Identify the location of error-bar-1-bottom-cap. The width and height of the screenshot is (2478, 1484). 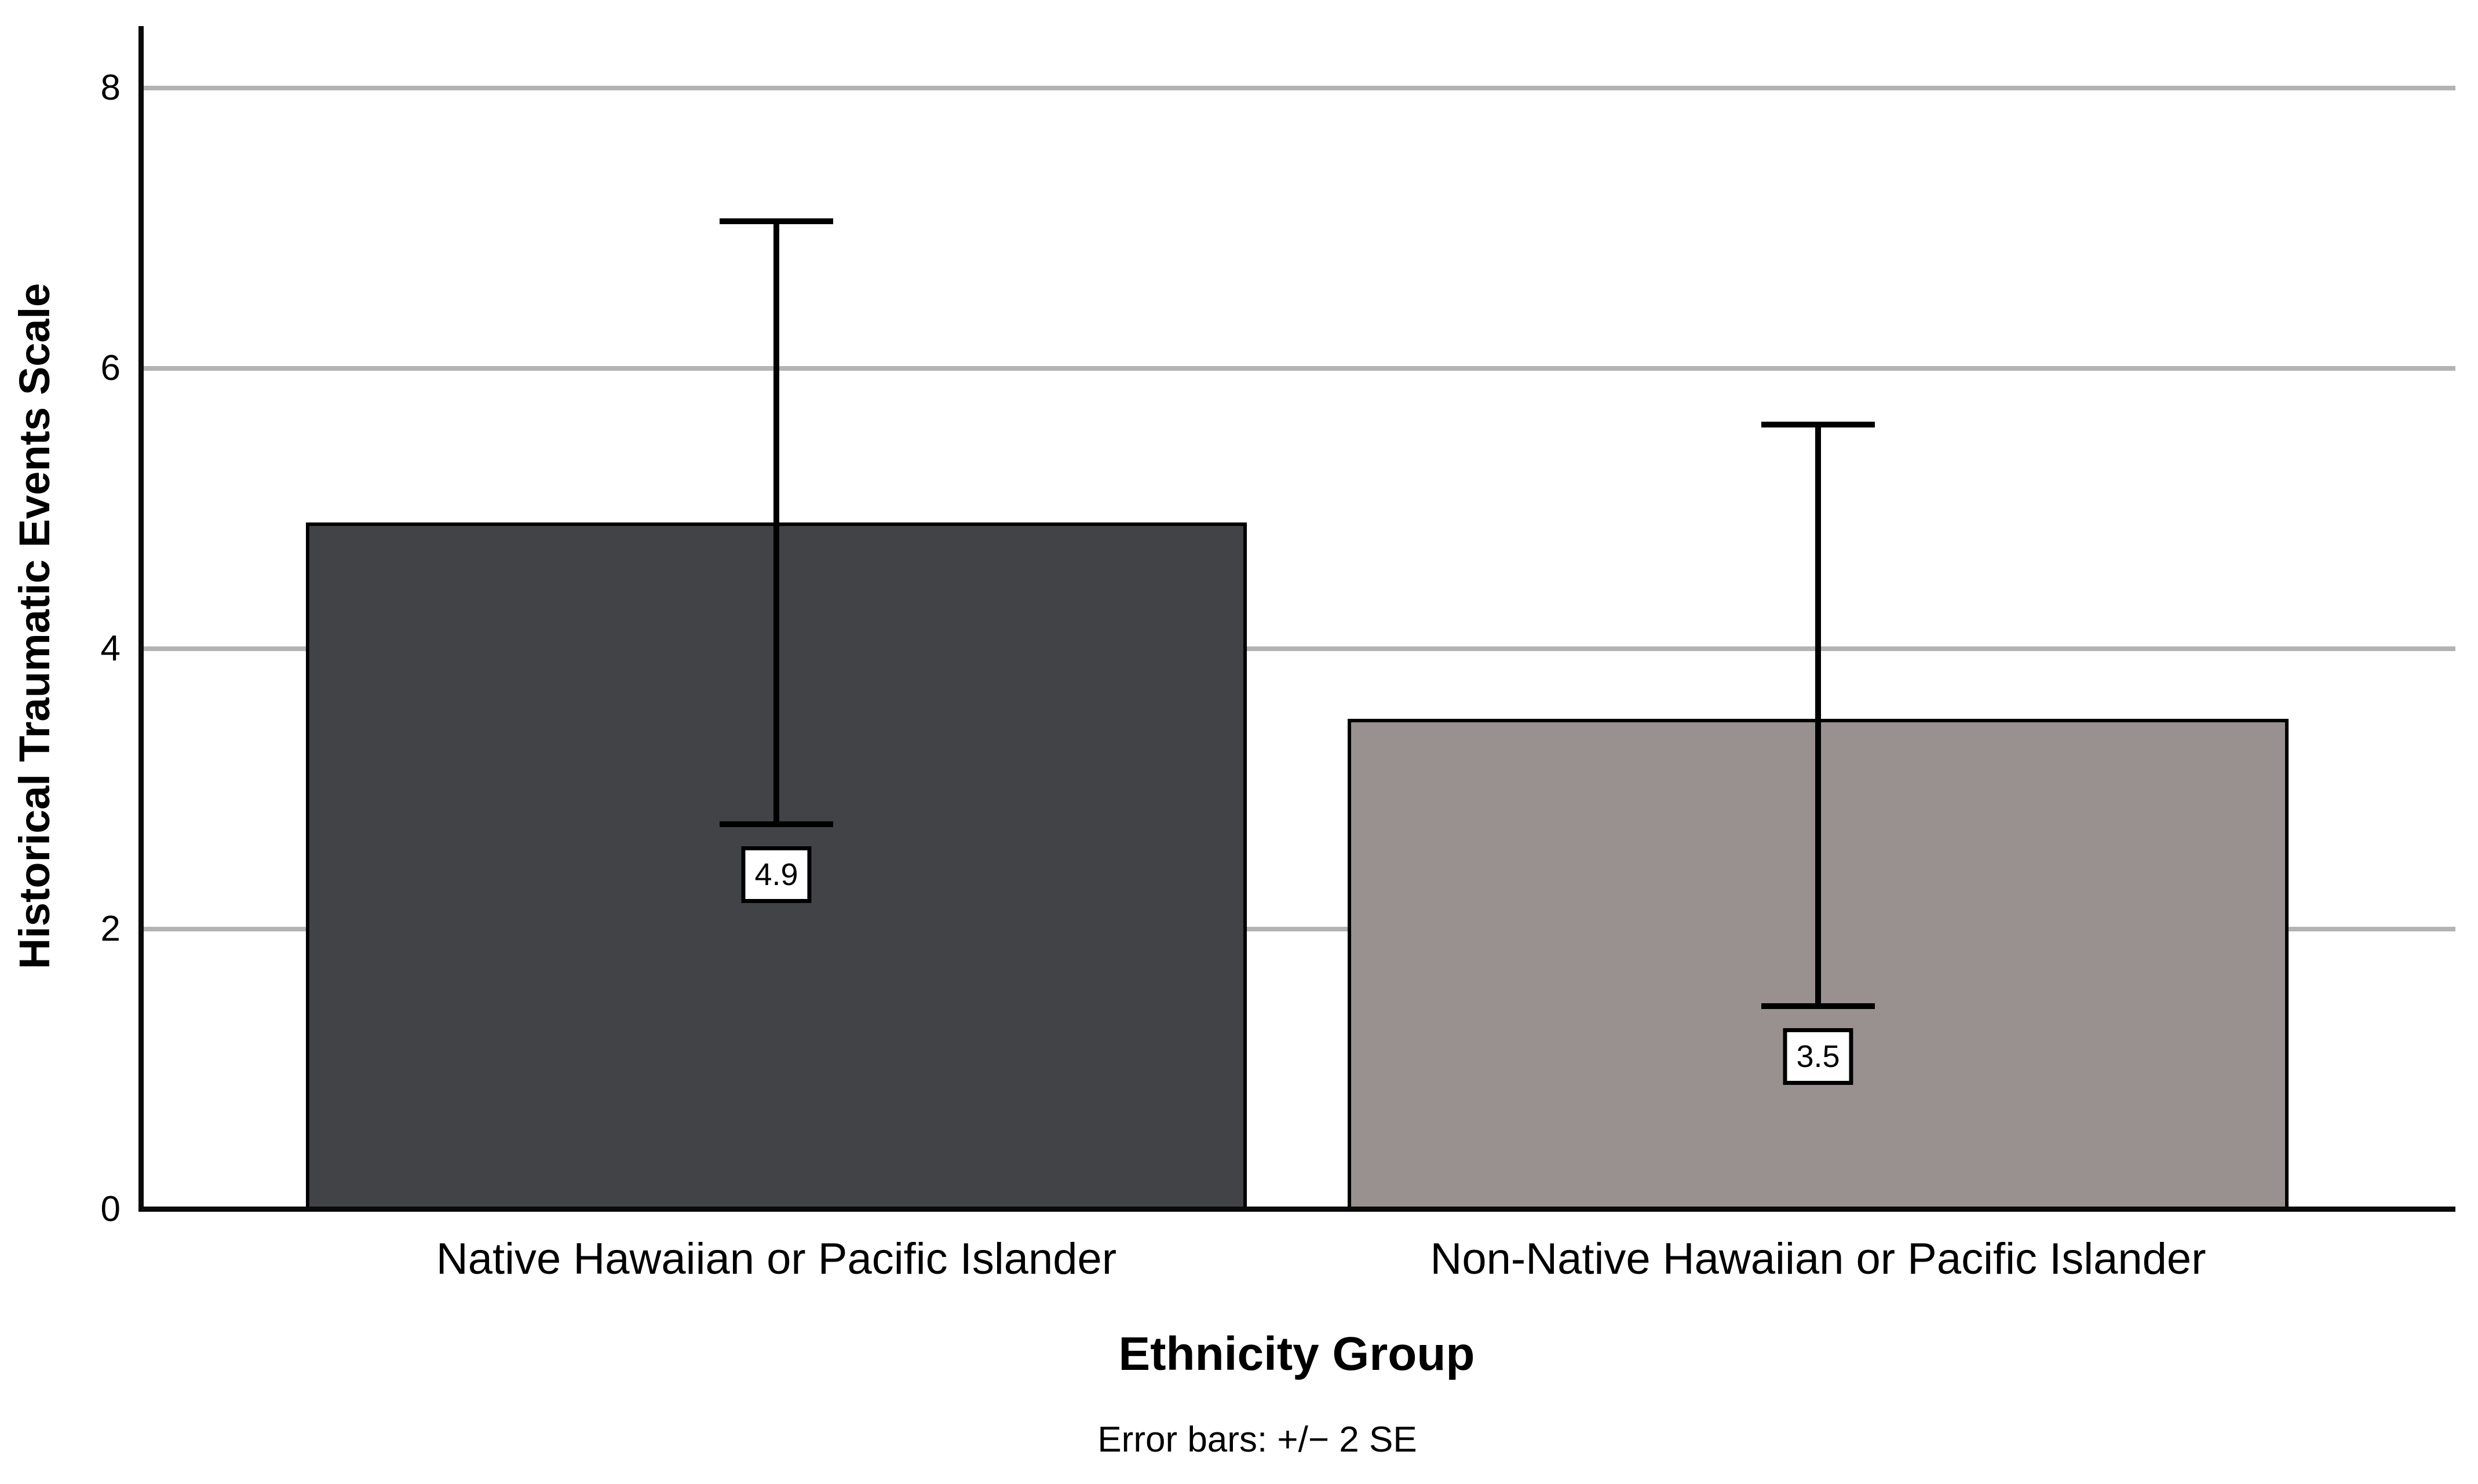
(776, 824).